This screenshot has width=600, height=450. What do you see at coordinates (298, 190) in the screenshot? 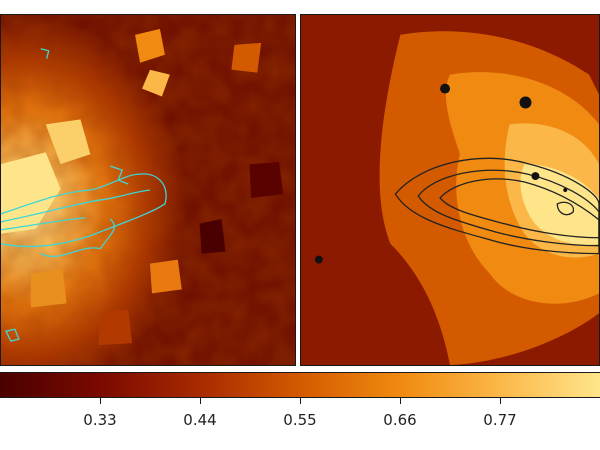
I see `panel-divider` at bounding box center [298, 190].